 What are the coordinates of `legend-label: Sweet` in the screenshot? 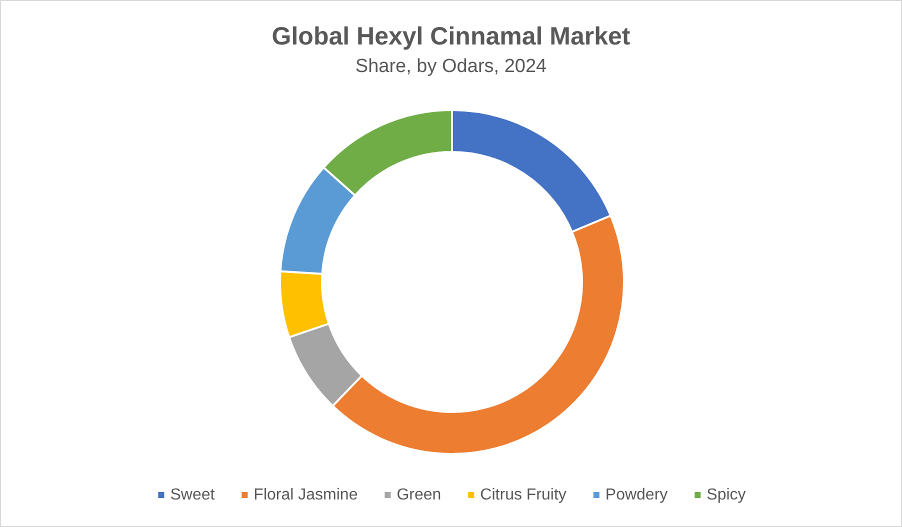 It's located at (193, 495).